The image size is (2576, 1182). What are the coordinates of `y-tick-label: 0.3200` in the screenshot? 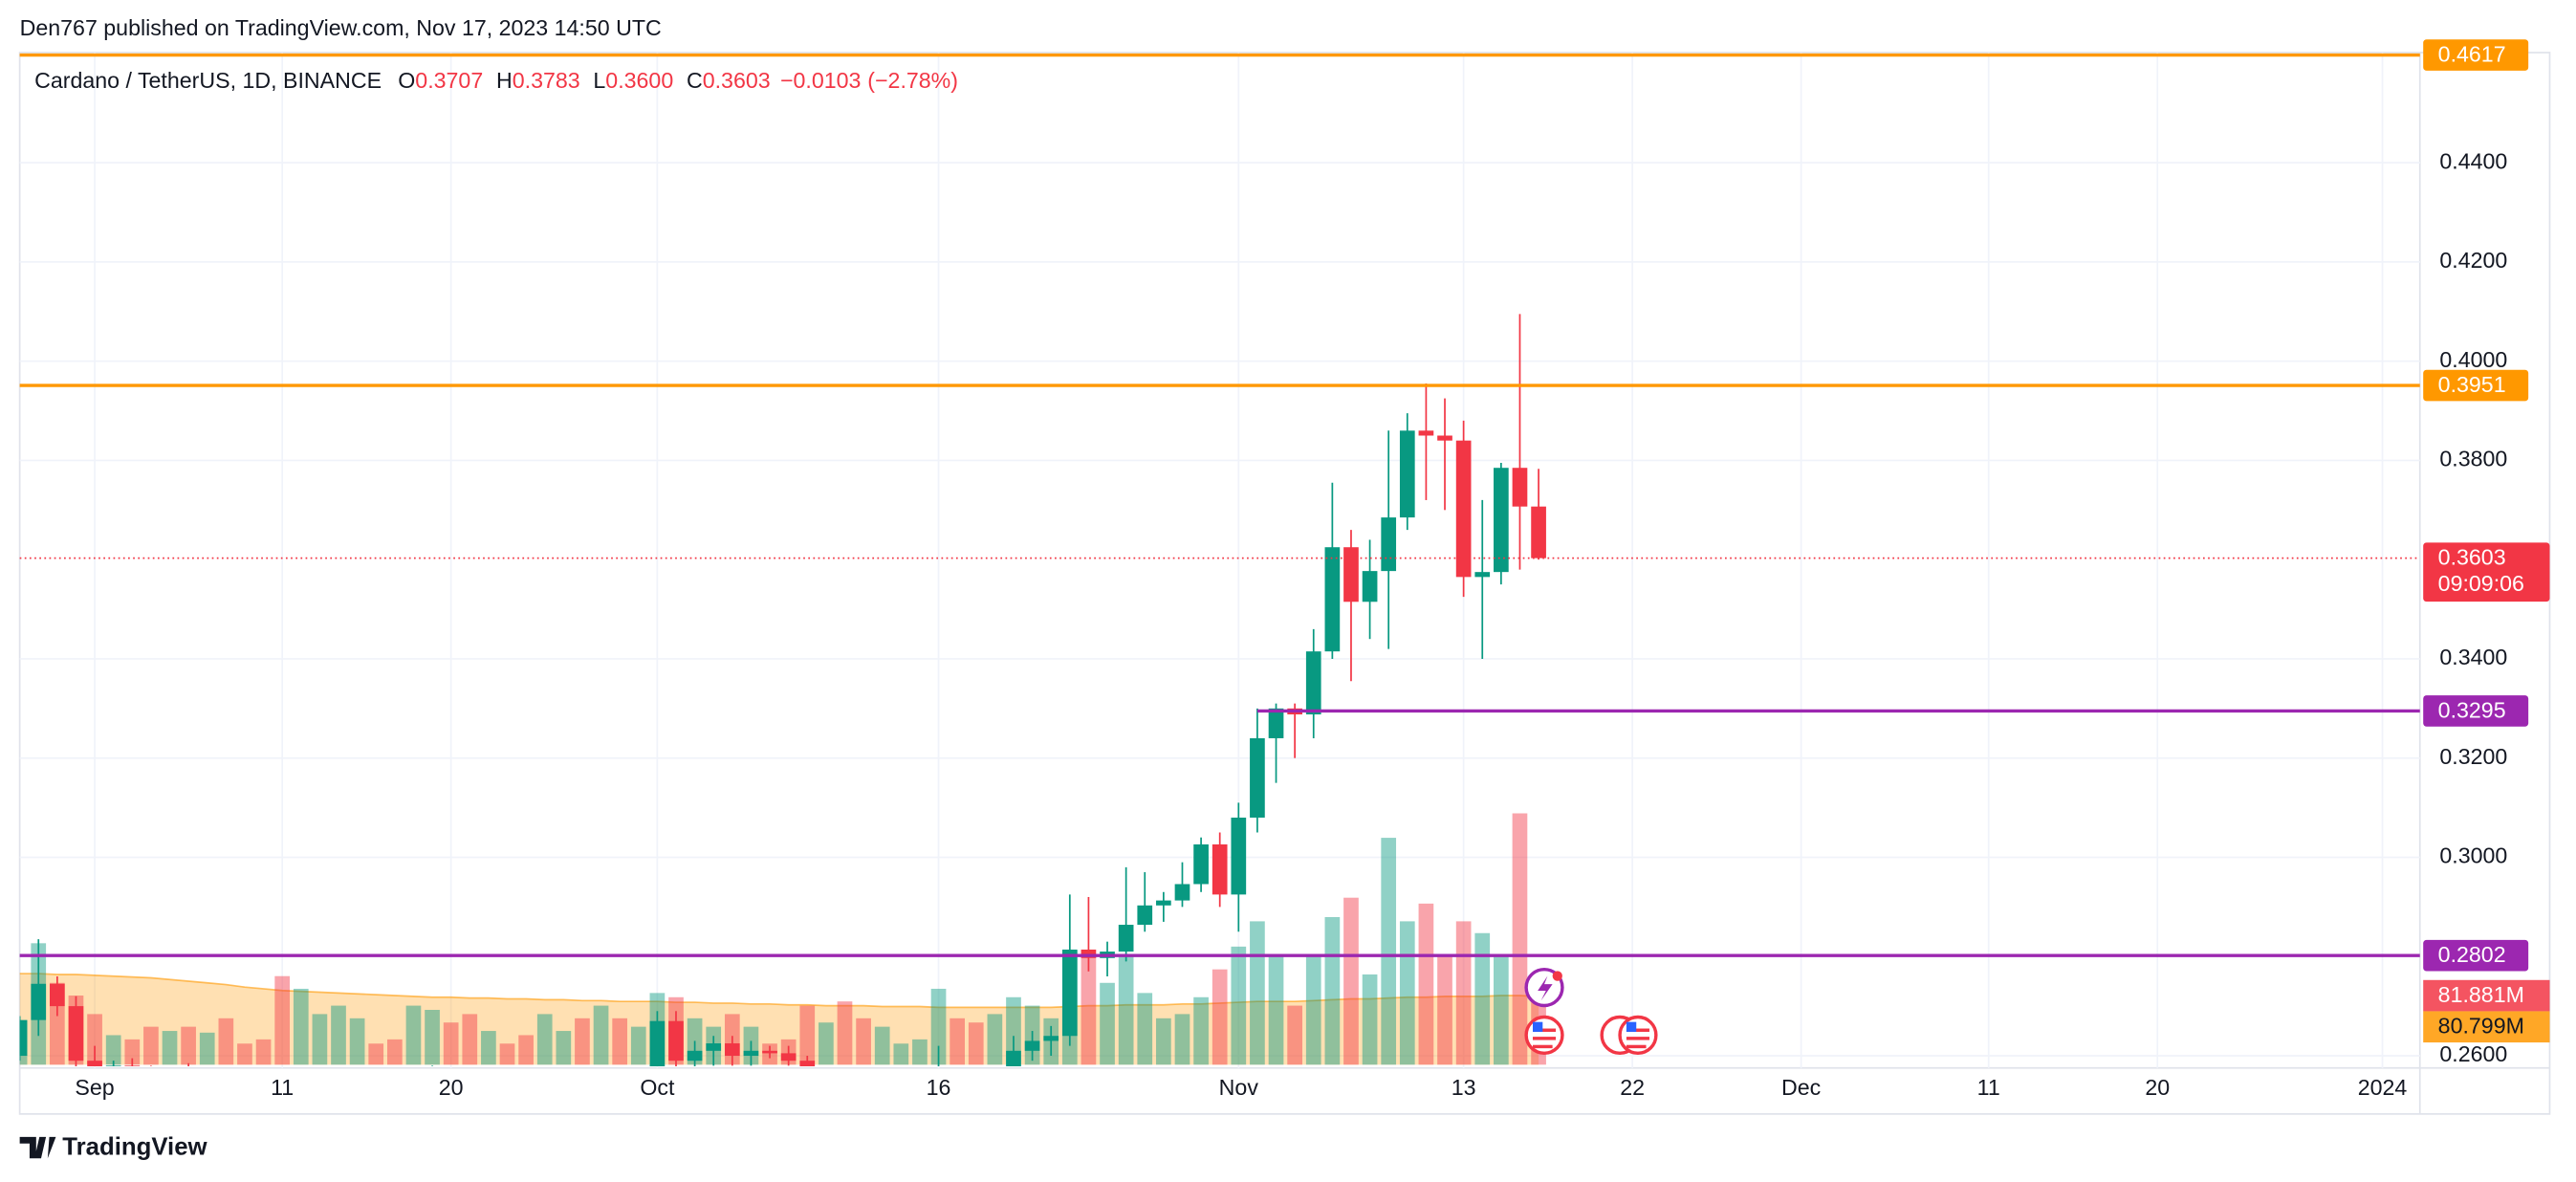 It's located at (2473, 756).